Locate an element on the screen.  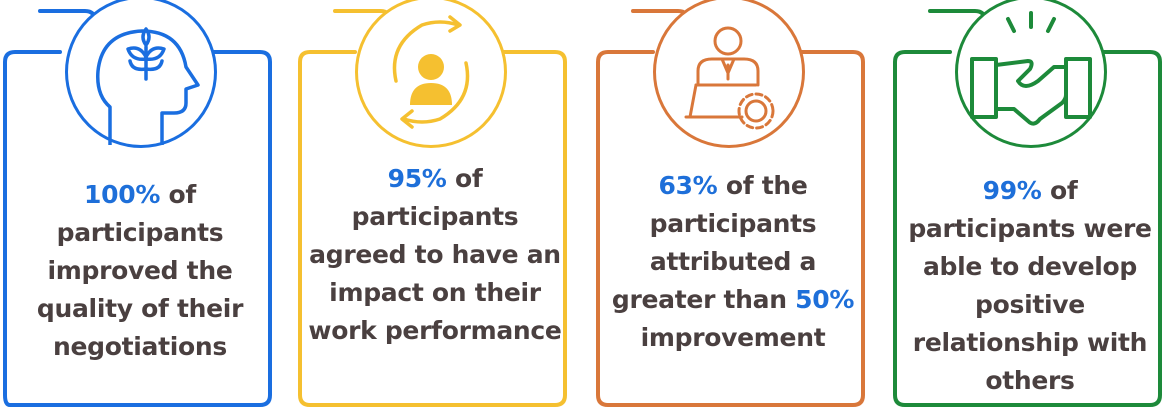
stat-line: quality of their is located at coordinates (140, 308).